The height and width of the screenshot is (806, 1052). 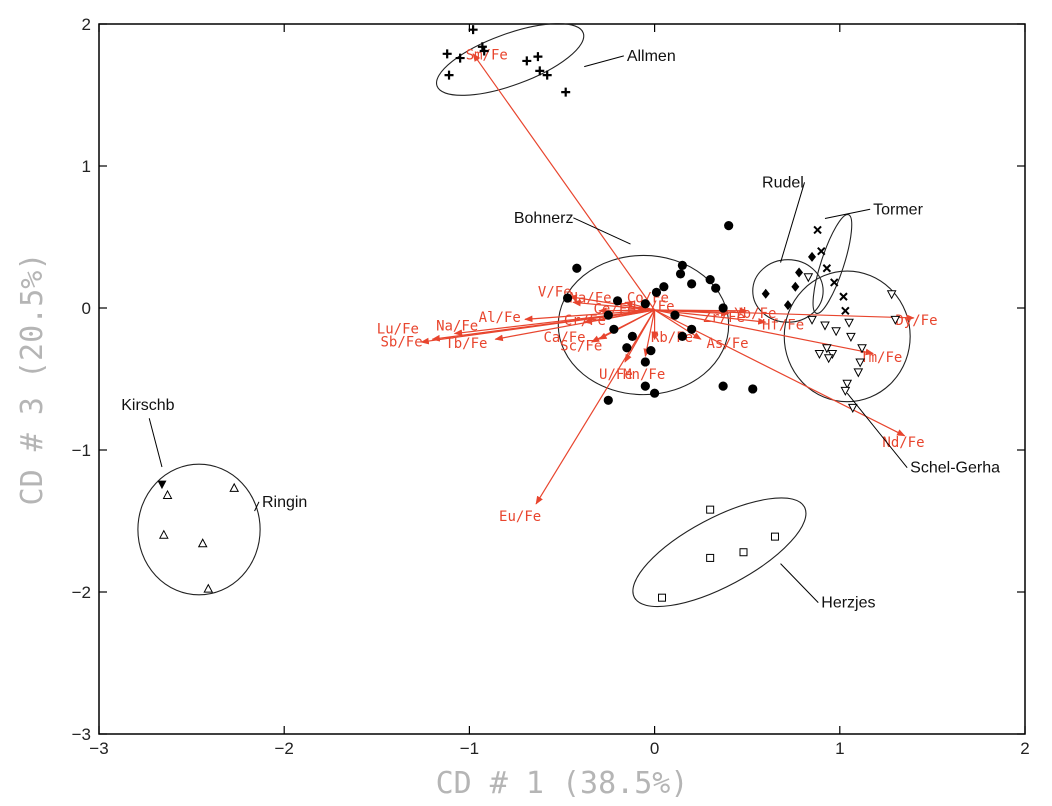 What do you see at coordinates (284, 502) in the screenshot?
I see `group-label-ringin: Ringin` at bounding box center [284, 502].